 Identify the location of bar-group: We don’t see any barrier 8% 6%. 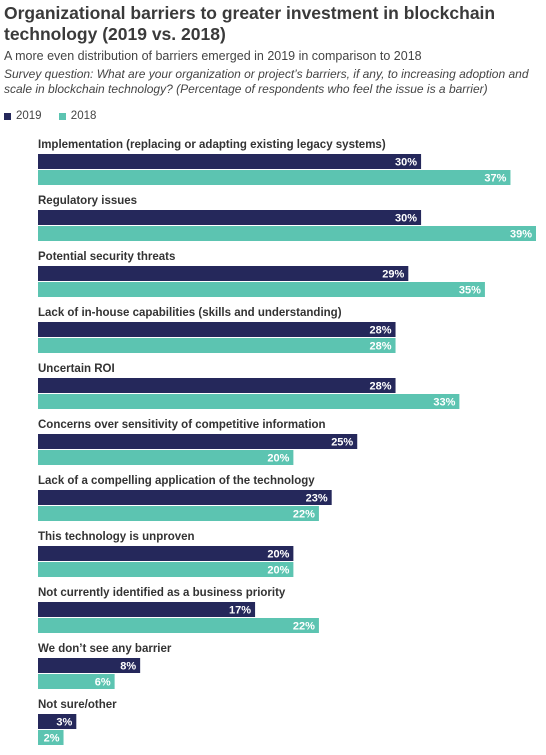
(105, 666).